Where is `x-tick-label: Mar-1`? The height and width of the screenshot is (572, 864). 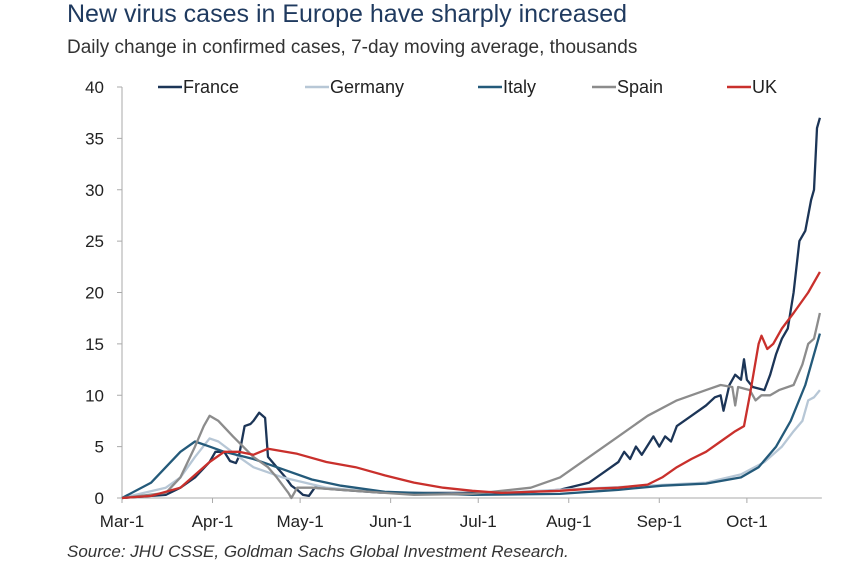 x-tick-label: Mar-1 is located at coordinates (122, 521).